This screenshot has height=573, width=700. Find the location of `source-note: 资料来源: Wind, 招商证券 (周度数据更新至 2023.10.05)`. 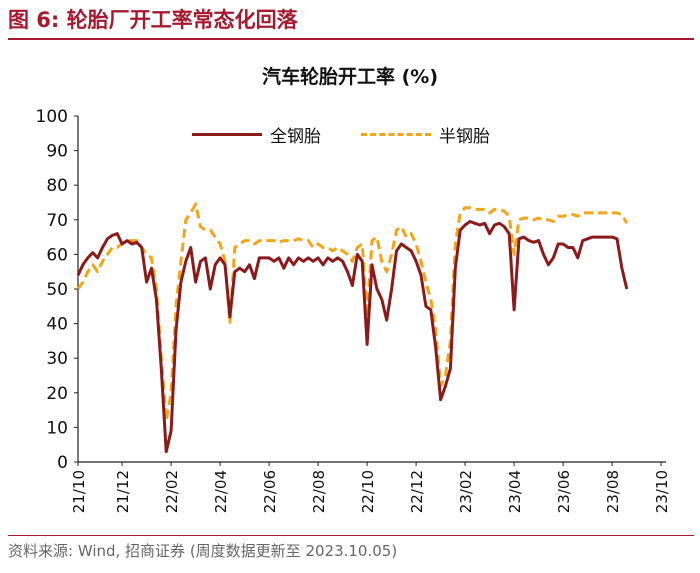

source-note: 资料来源: Wind, 招商证券 (周度数据更新至 2023.10.05) is located at coordinates (203, 551).